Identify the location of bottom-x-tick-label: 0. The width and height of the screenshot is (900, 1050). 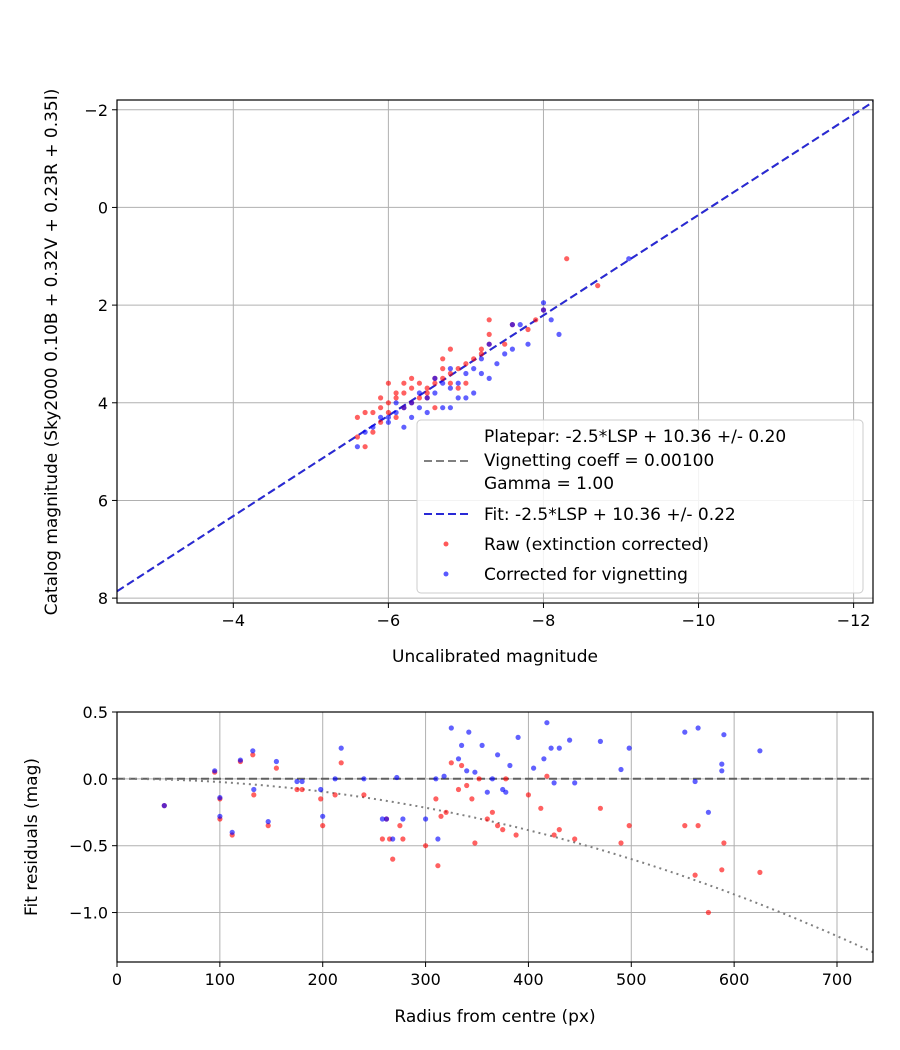
(117, 979).